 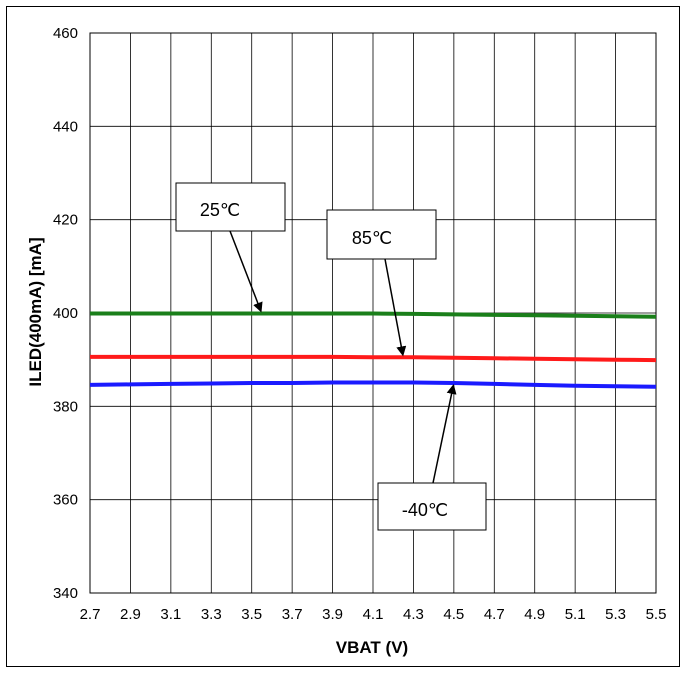 I want to click on x-tick-label: 4.9, so click(x=534, y=614).